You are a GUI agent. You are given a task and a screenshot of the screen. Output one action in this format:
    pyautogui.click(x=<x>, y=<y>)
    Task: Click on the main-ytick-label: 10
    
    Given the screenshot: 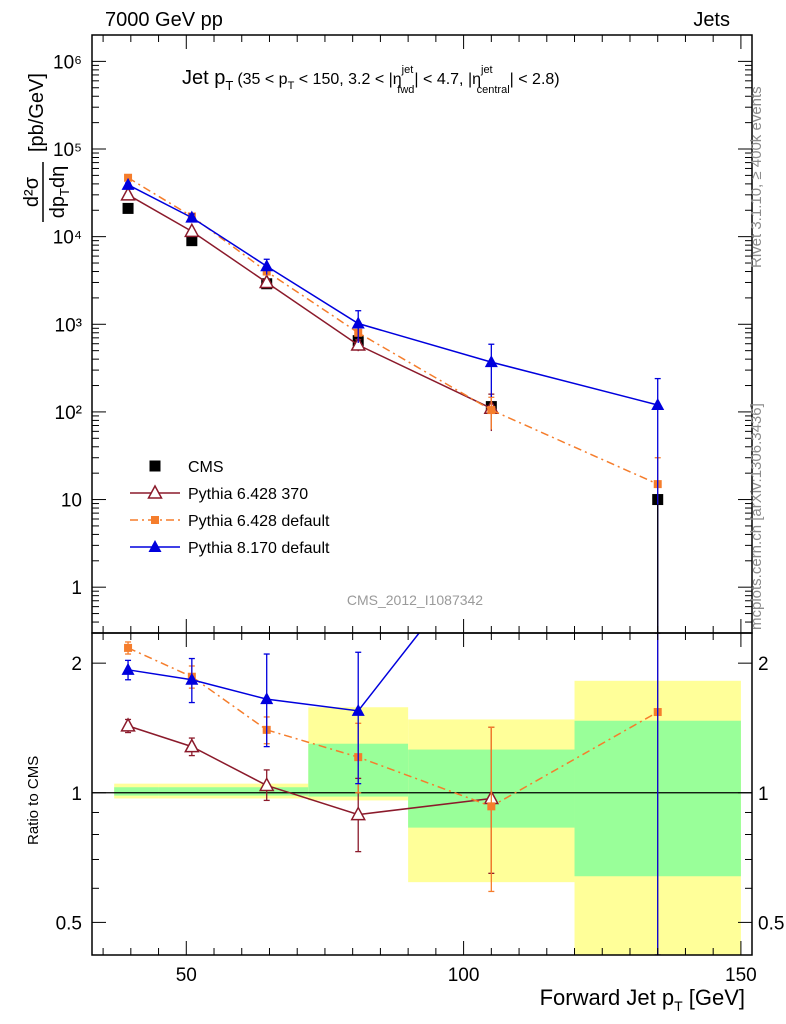 What is the action you would take?
    pyautogui.click(x=71, y=501)
    